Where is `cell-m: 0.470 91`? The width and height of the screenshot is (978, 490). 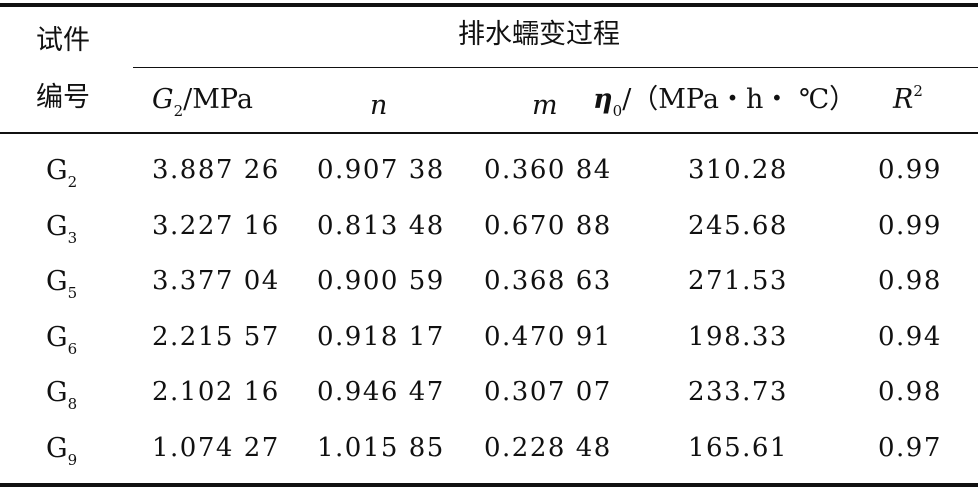
cell-m: 0.470 91 is located at coordinates (548, 336).